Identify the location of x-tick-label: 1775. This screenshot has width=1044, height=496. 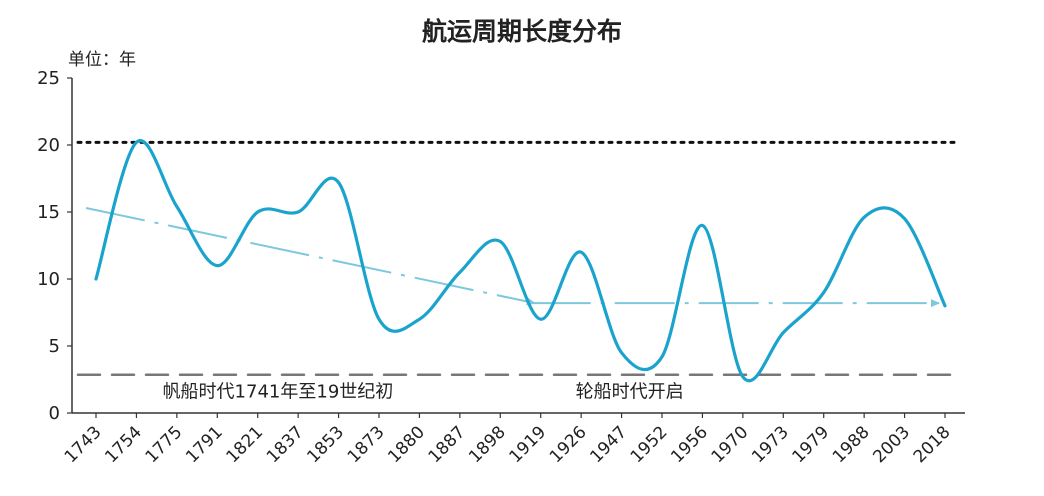
(164, 444).